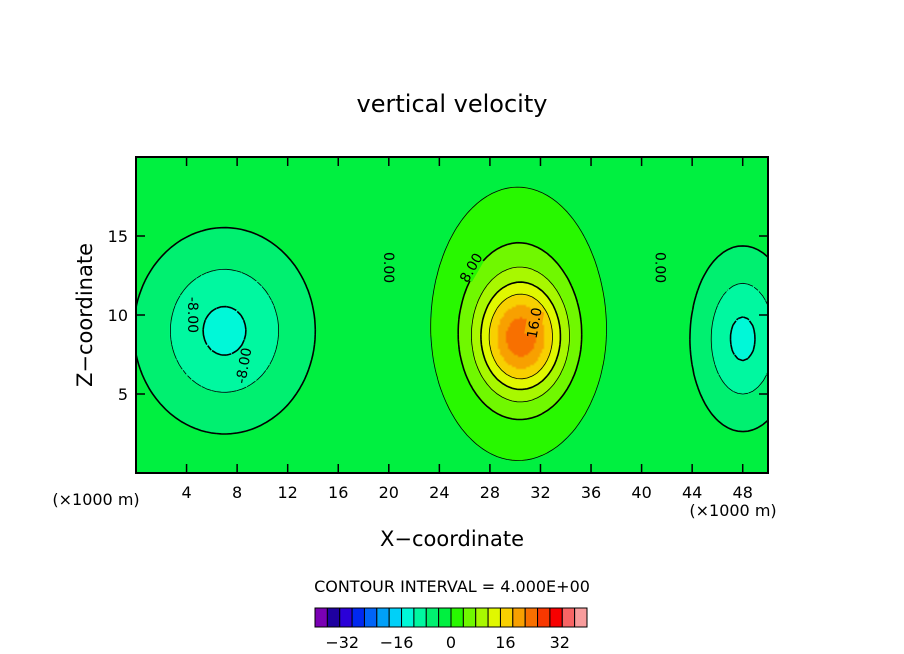  I want to click on colorbar, so click(451, 617).